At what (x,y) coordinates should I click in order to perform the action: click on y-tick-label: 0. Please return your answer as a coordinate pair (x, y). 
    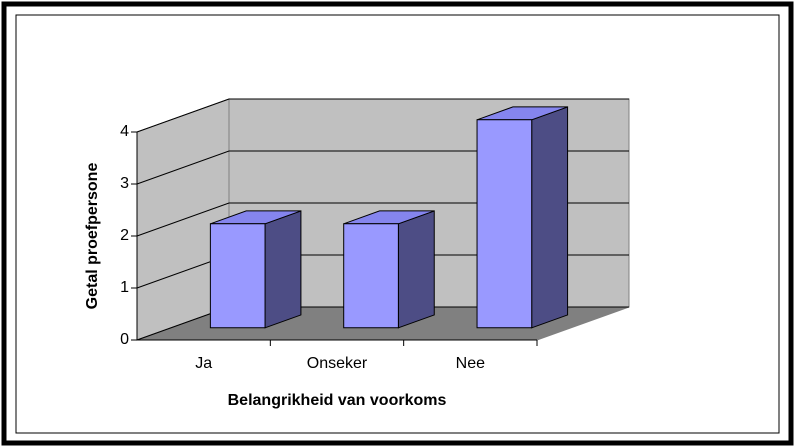
    Looking at the image, I should click on (124, 339).